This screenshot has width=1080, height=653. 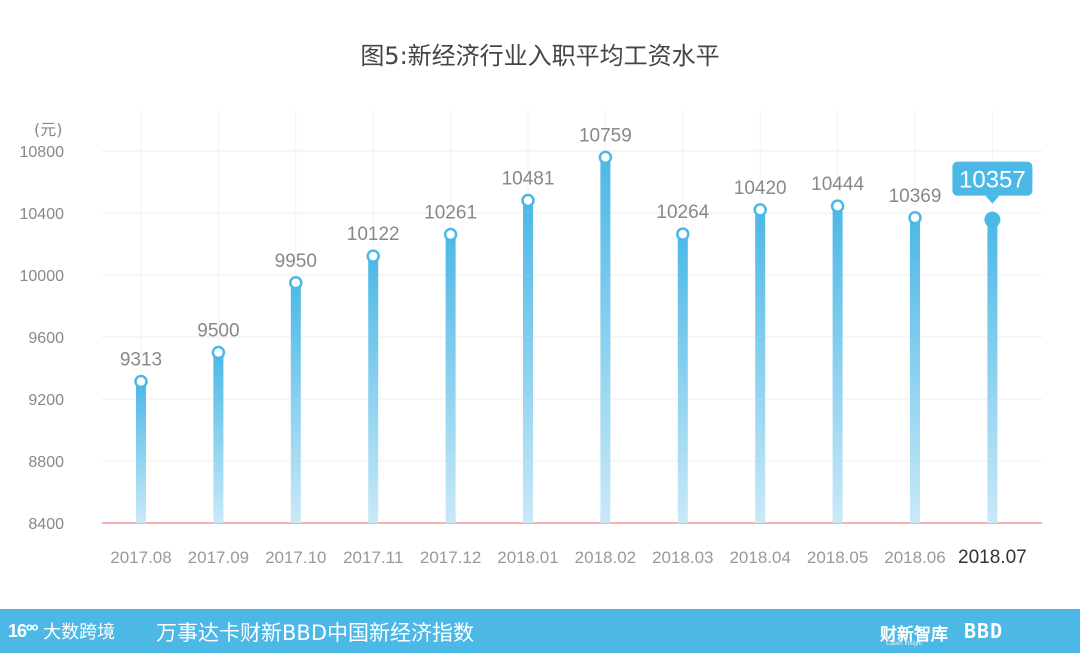 I want to click on y-axis-unit-label: (元), so click(x=48, y=129).